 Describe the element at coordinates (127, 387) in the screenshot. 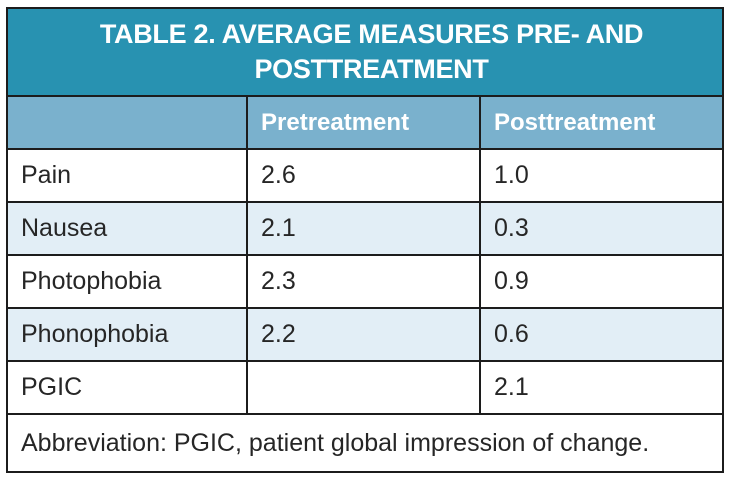

I see `row-label: PGIC` at that location.